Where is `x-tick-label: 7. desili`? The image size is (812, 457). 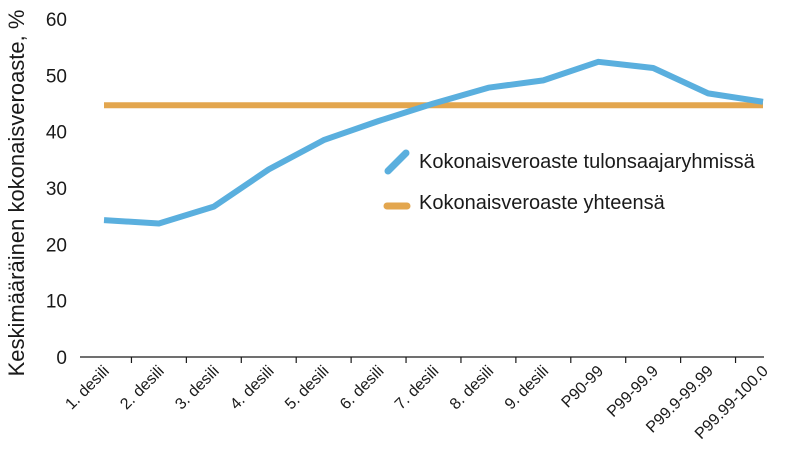
x-tick-label: 7. desili is located at coordinates (417, 388).